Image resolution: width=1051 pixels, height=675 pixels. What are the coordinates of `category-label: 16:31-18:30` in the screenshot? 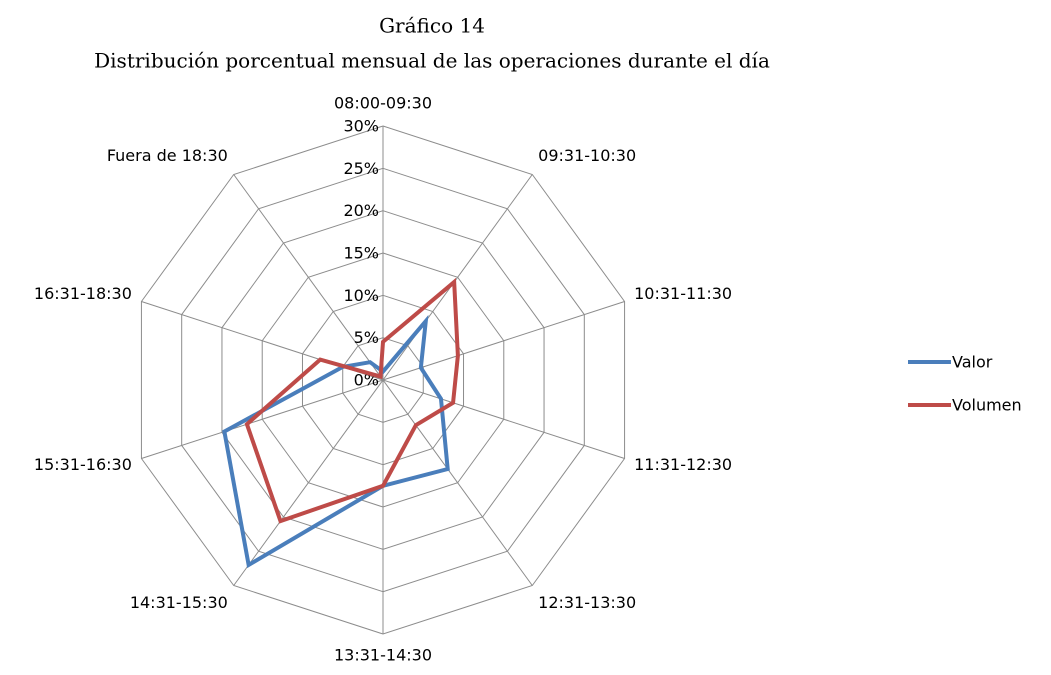 It's located at (83, 293).